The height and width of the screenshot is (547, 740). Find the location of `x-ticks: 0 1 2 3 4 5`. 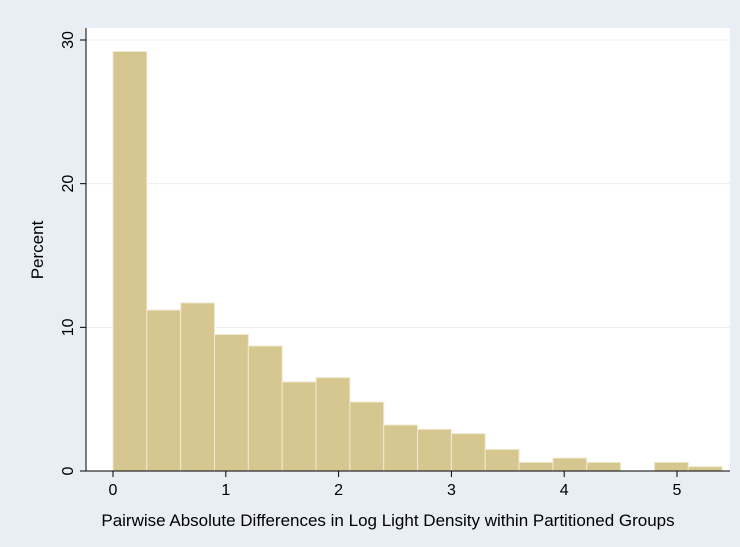

x-ticks: 0 1 2 3 4 5 is located at coordinates (395, 485).